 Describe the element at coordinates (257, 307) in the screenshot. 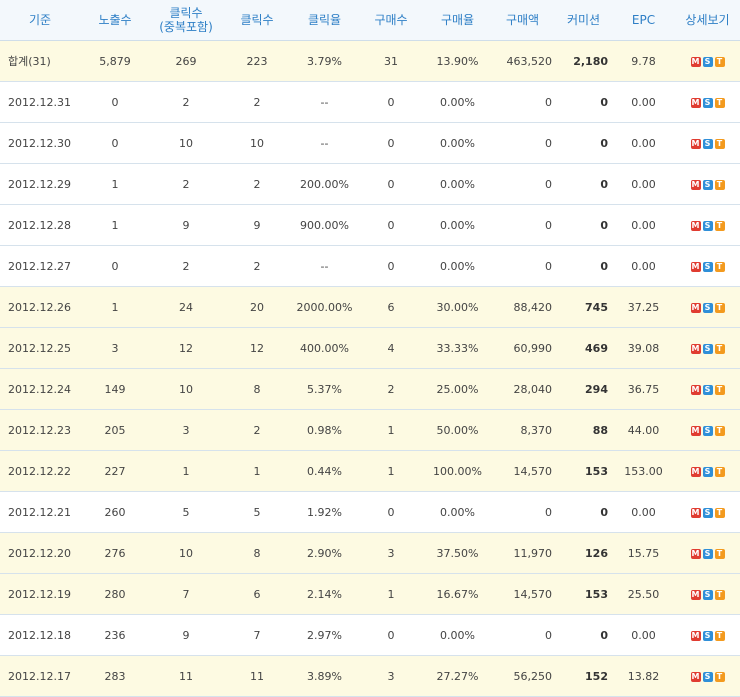

I see `cell: 20` at that location.